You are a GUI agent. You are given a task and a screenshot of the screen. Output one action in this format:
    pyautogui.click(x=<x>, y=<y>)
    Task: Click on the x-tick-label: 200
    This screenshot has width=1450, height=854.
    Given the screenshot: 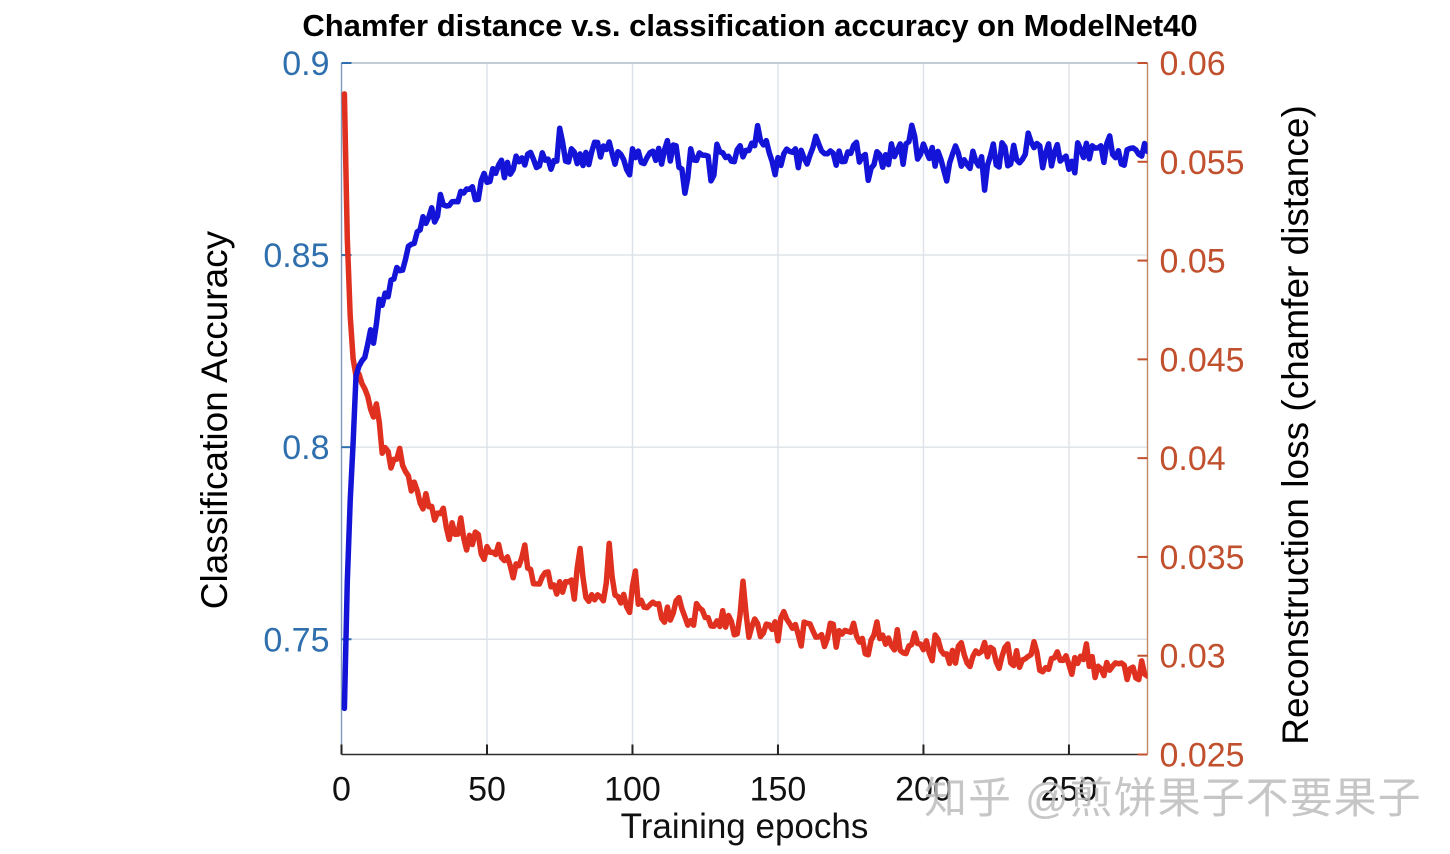 What is the action you would take?
    pyautogui.click(x=923, y=790)
    